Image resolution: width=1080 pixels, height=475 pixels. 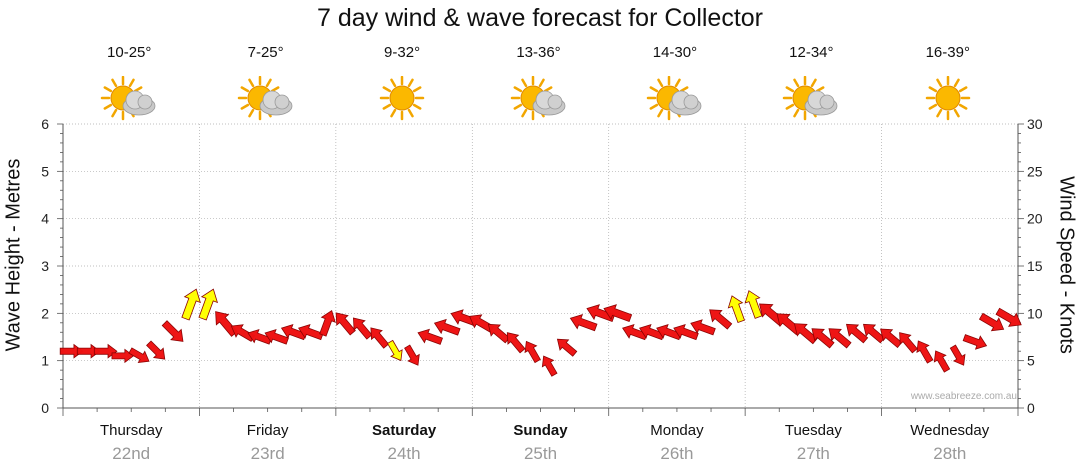 I want to click on day-name-label: Tuesday, so click(x=813, y=430).